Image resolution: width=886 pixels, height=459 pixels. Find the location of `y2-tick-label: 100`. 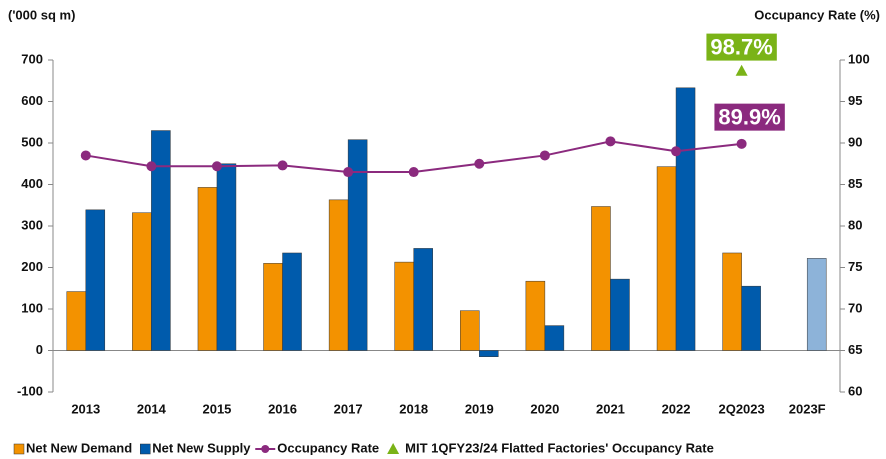

y2-tick-label: 100 is located at coordinates (859, 58).